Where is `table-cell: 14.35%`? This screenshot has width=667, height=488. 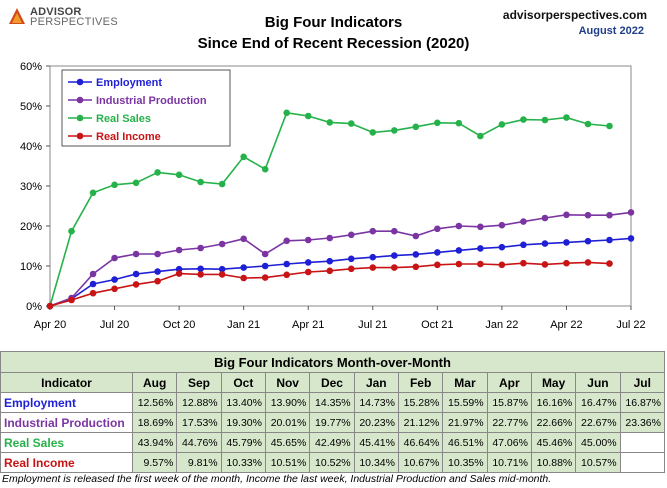
table-cell: 14.35% is located at coordinates (332, 402).